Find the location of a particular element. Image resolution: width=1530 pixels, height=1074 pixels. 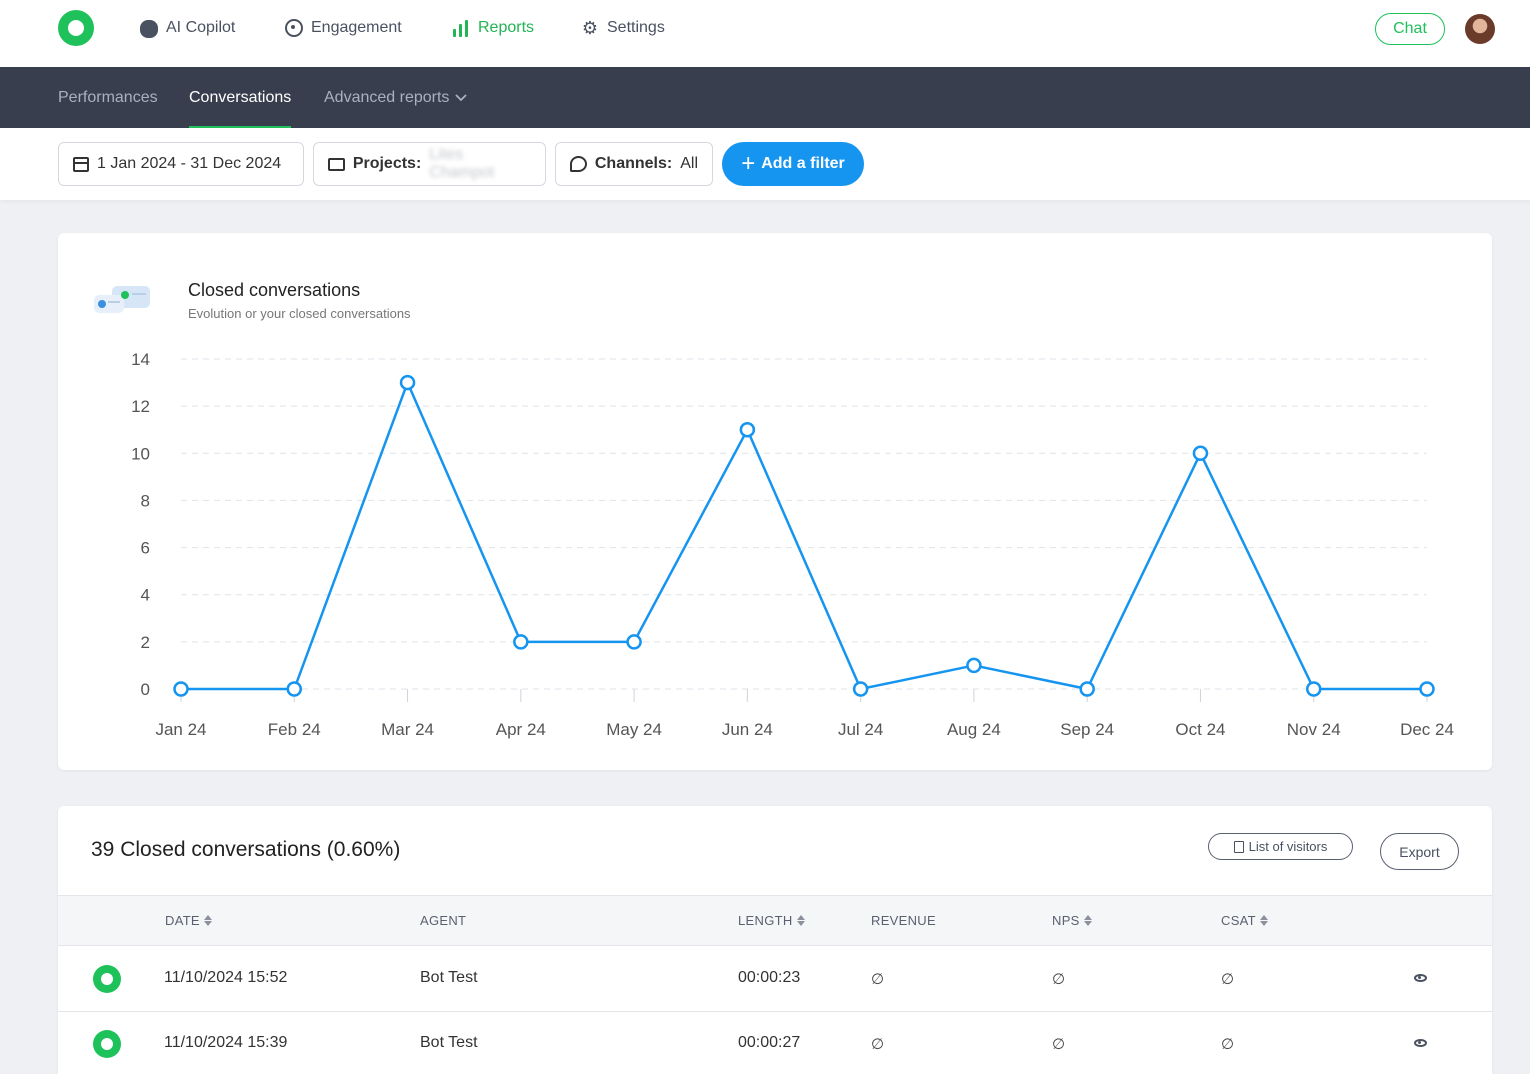

y-tick-label: 6 is located at coordinates (145, 548).